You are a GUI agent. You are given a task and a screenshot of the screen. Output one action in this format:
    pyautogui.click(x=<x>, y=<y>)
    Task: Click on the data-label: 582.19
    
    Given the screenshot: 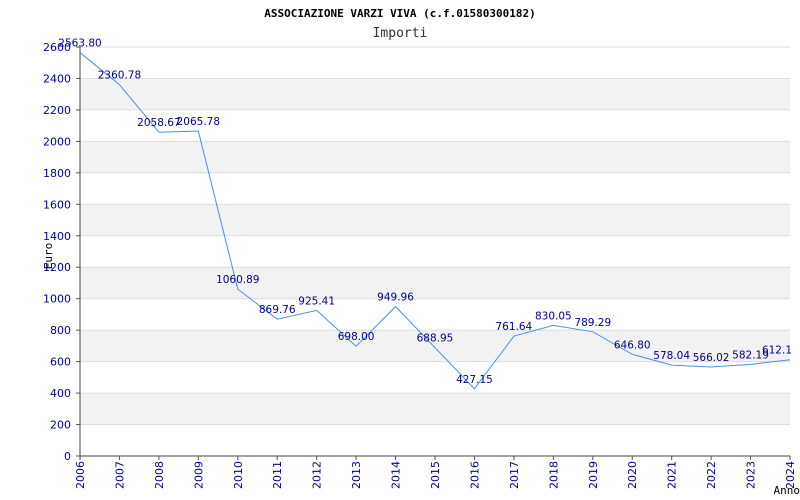 What is the action you would take?
    pyautogui.click(x=750, y=355)
    